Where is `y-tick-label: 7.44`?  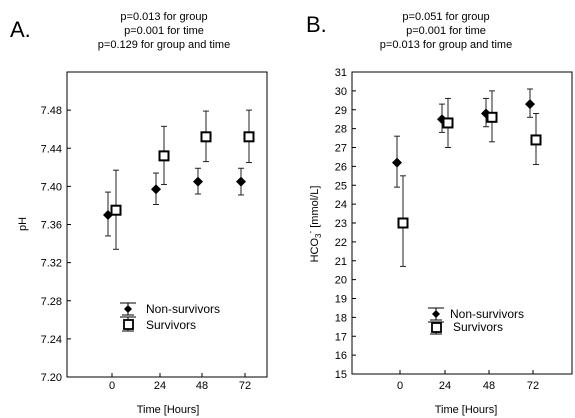 y-tick-label: 7.44 is located at coordinates (51, 149).